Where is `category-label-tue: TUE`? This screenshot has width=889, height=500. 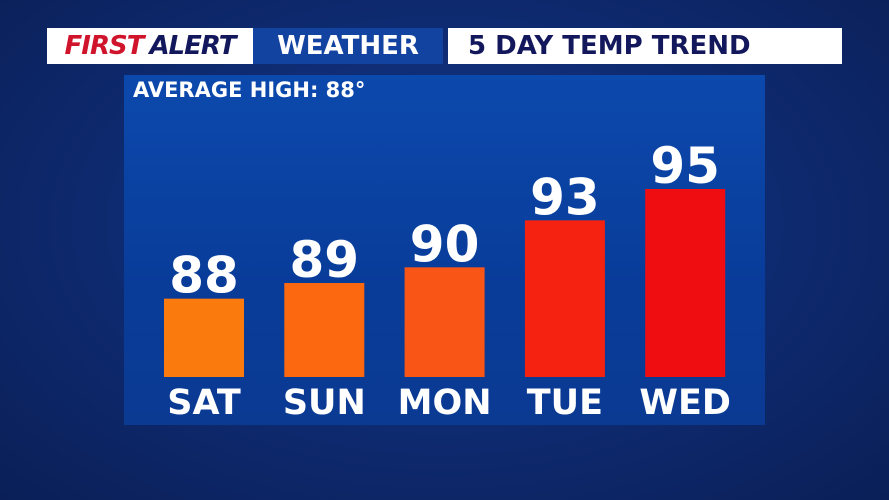 category-label-tue: TUE is located at coordinates (565, 403).